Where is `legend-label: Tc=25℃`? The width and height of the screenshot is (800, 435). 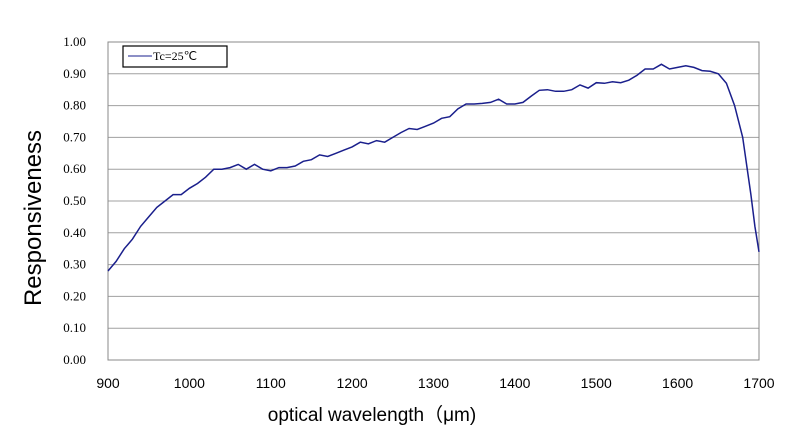
legend-label: Tc=25℃ is located at coordinates (175, 56).